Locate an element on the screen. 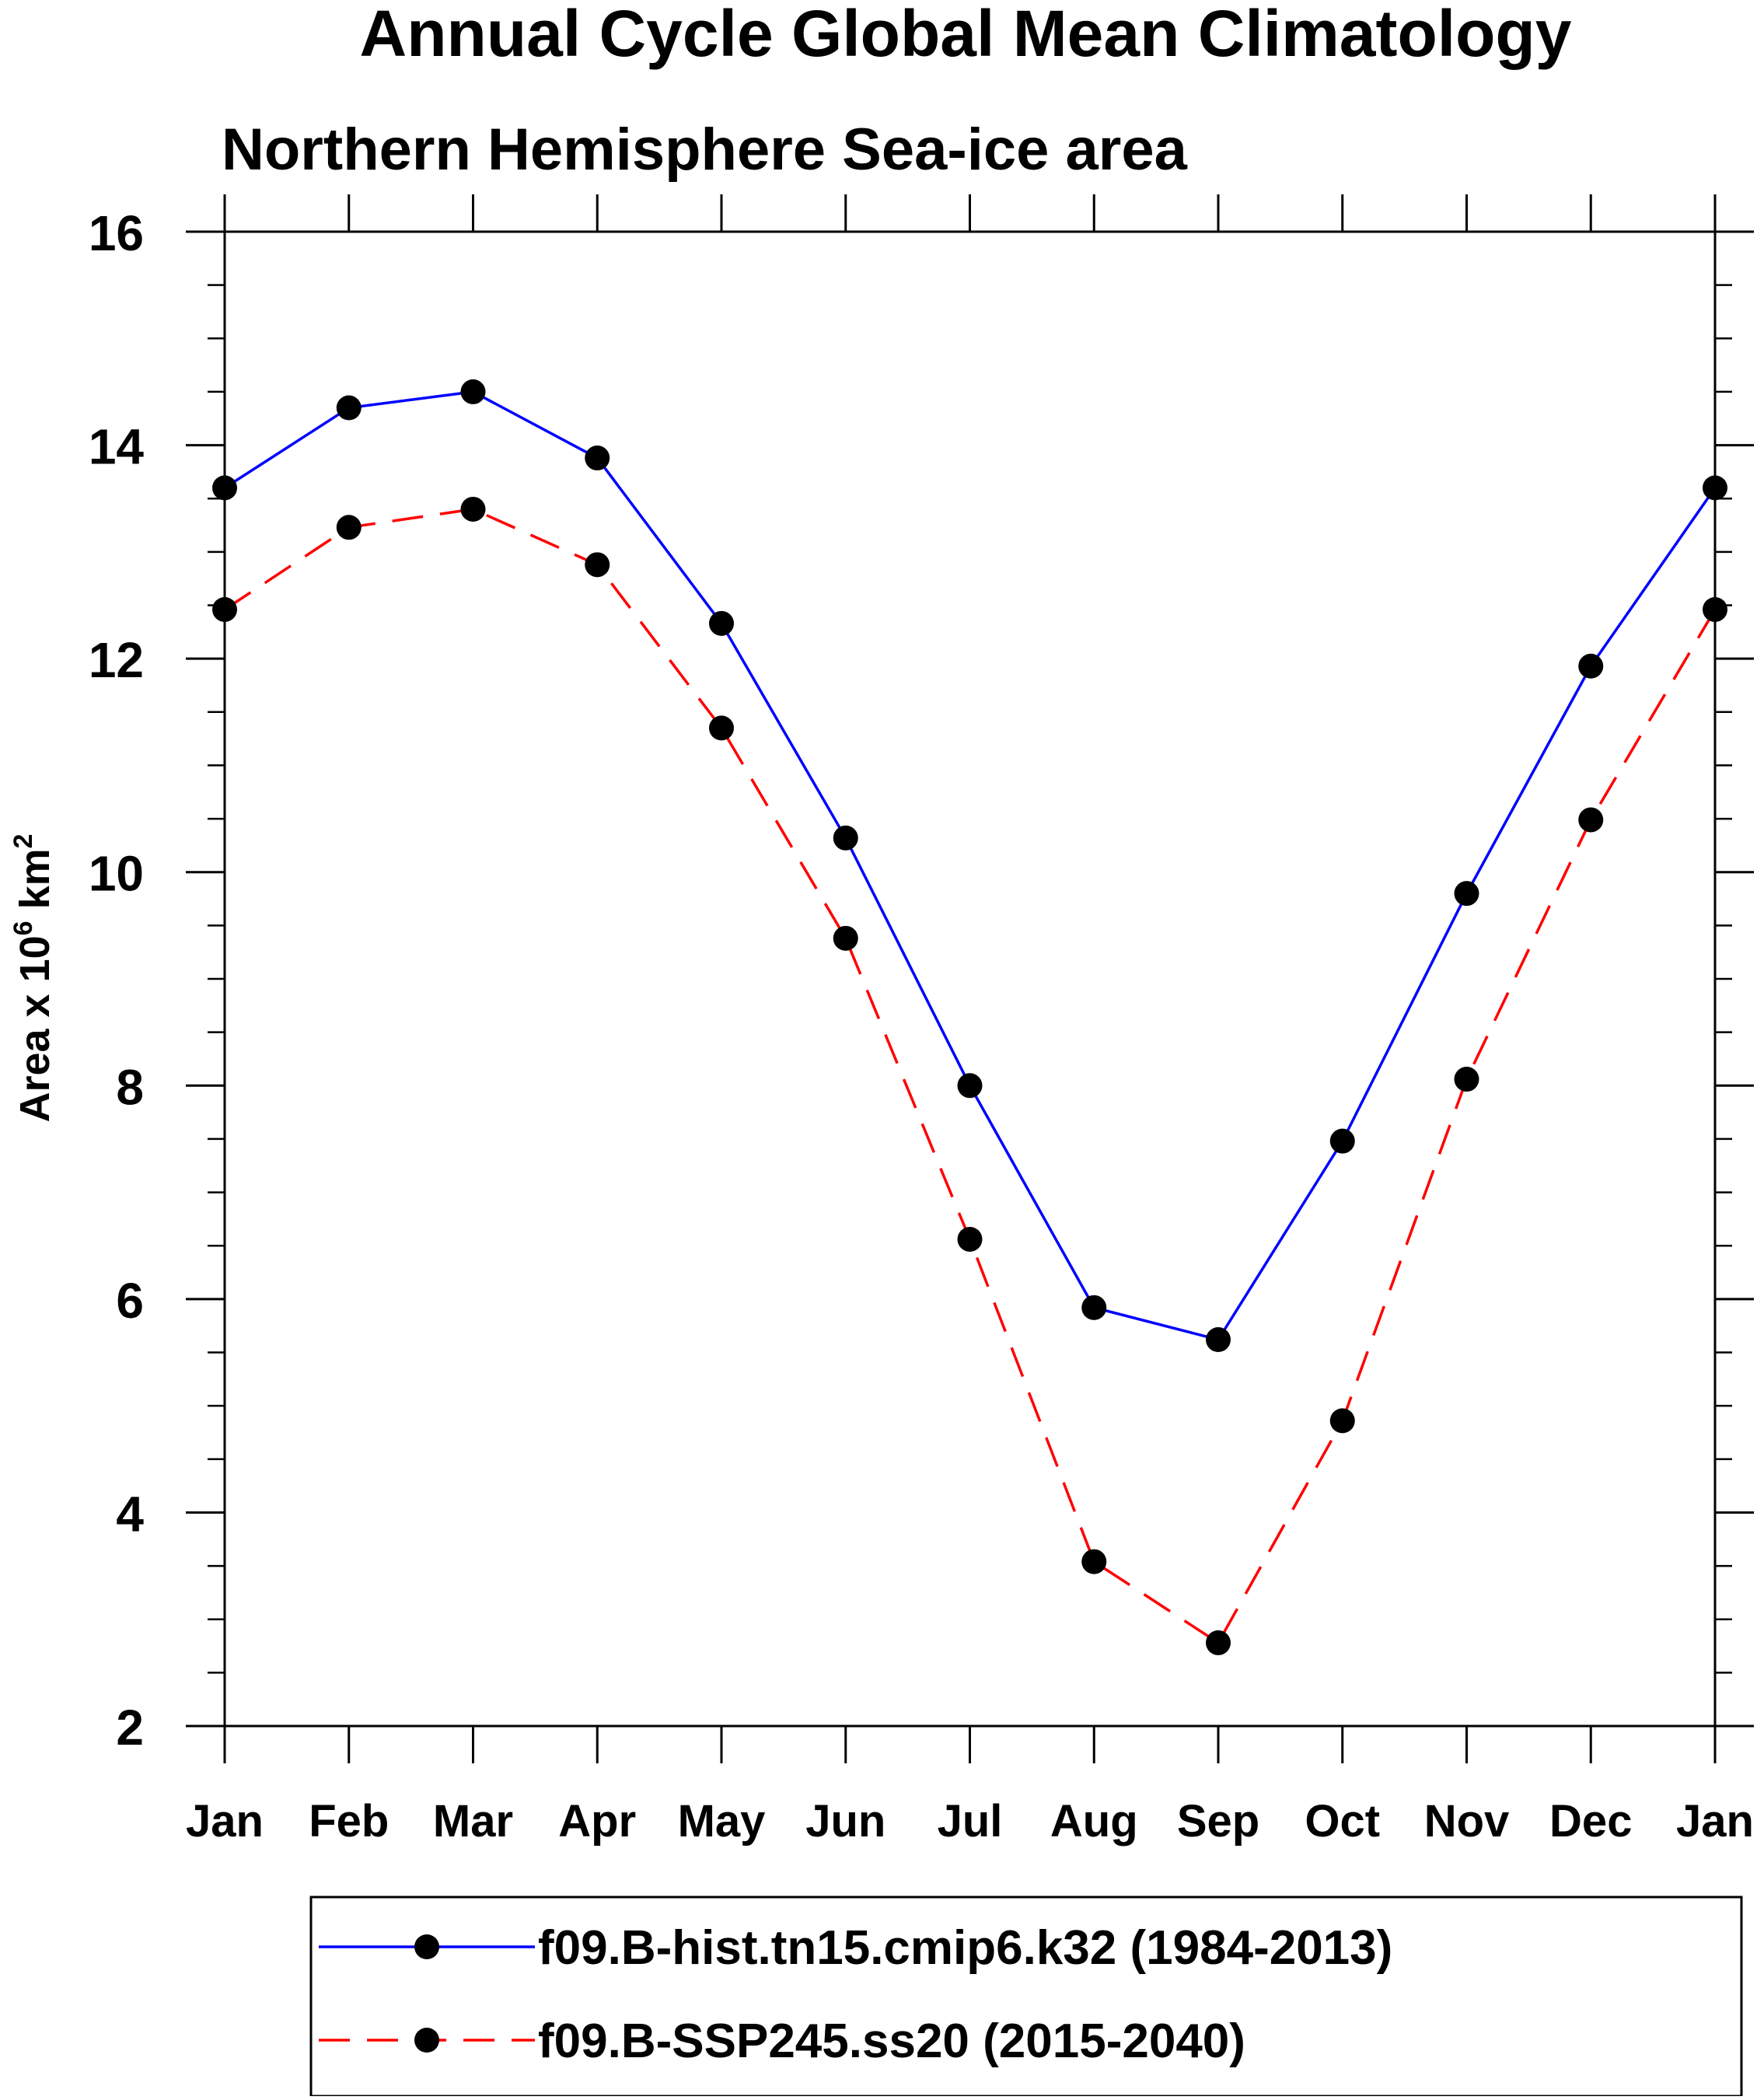 Image resolution: width=1757 pixels, height=2100 pixels. legend-label: f09.B-hist.tn15.cmip6.k32 (1984-2013) is located at coordinates (965, 1948).